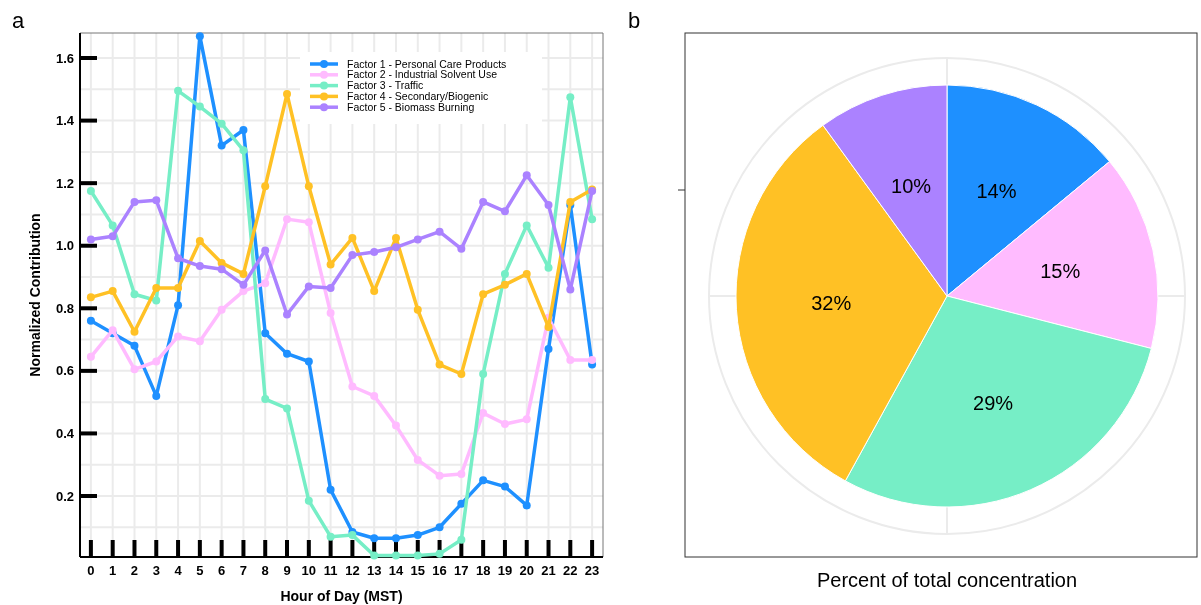 The height and width of the screenshot is (605, 1201). What do you see at coordinates (134, 570) in the screenshot?
I see `x-tick-label: 2` at bounding box center [134, 570].